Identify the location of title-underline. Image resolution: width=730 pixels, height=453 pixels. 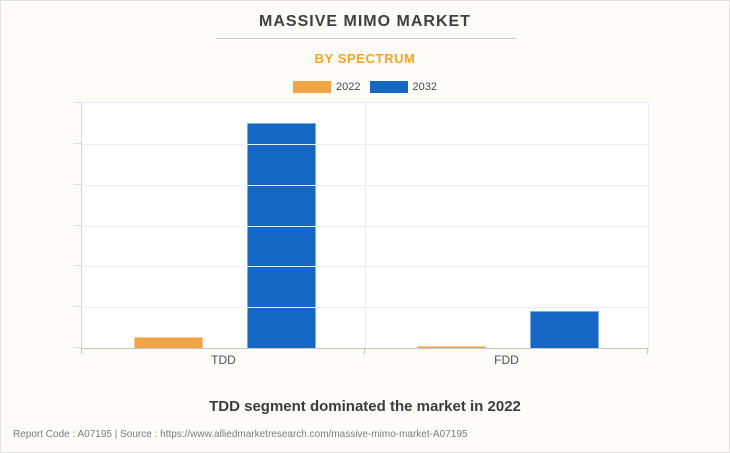
(366, 38).